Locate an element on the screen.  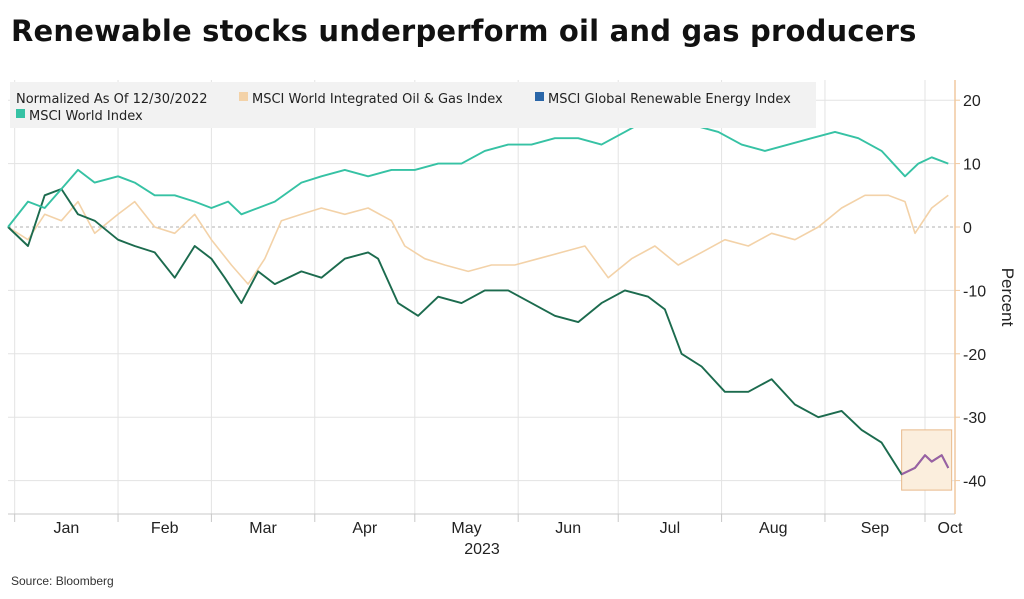
y-tick-label: -40 is located at coordinates (974, 482).